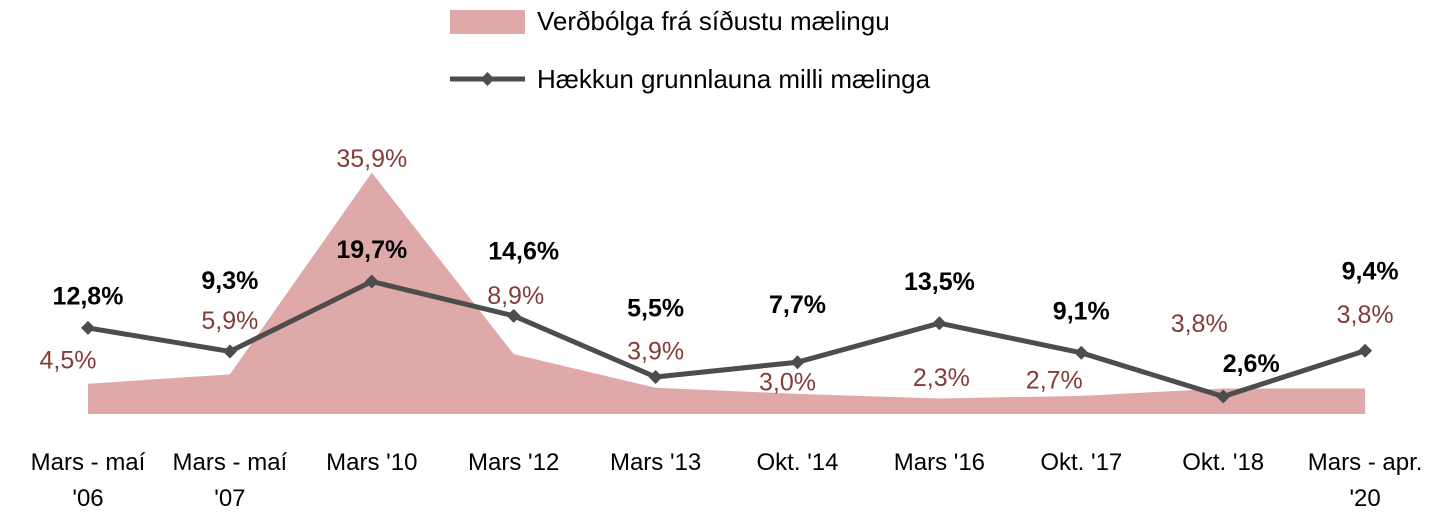  What do you see at coordinates (1081, 311) in the screenshot?
I see `data-label: 9,1%` at bounding box center [1081, 311].